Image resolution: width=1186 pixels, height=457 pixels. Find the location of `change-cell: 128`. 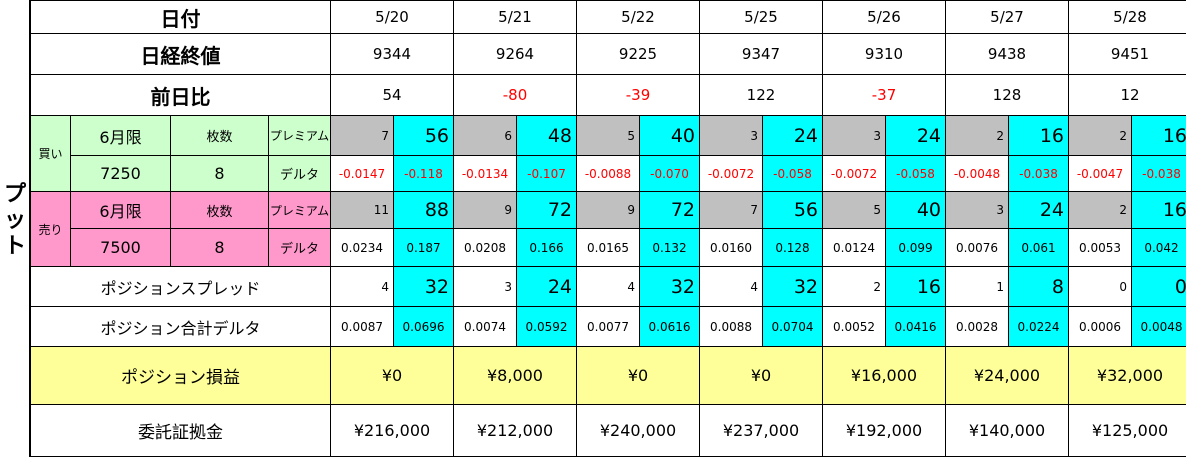

change-cell: 128 is located at coordinates (1007, 95).